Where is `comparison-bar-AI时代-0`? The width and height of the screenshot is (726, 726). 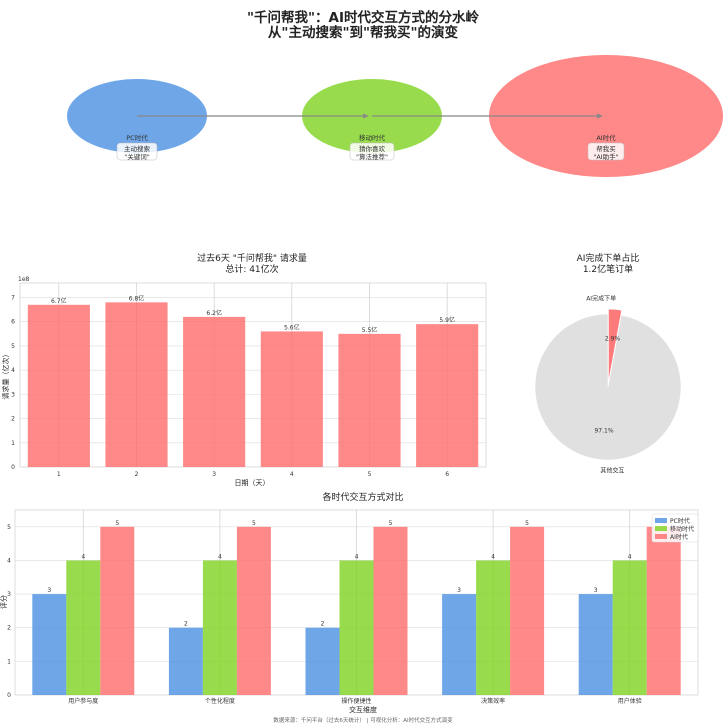 comparison-bar-AI时代-0 is located at coordinates (117, 610).